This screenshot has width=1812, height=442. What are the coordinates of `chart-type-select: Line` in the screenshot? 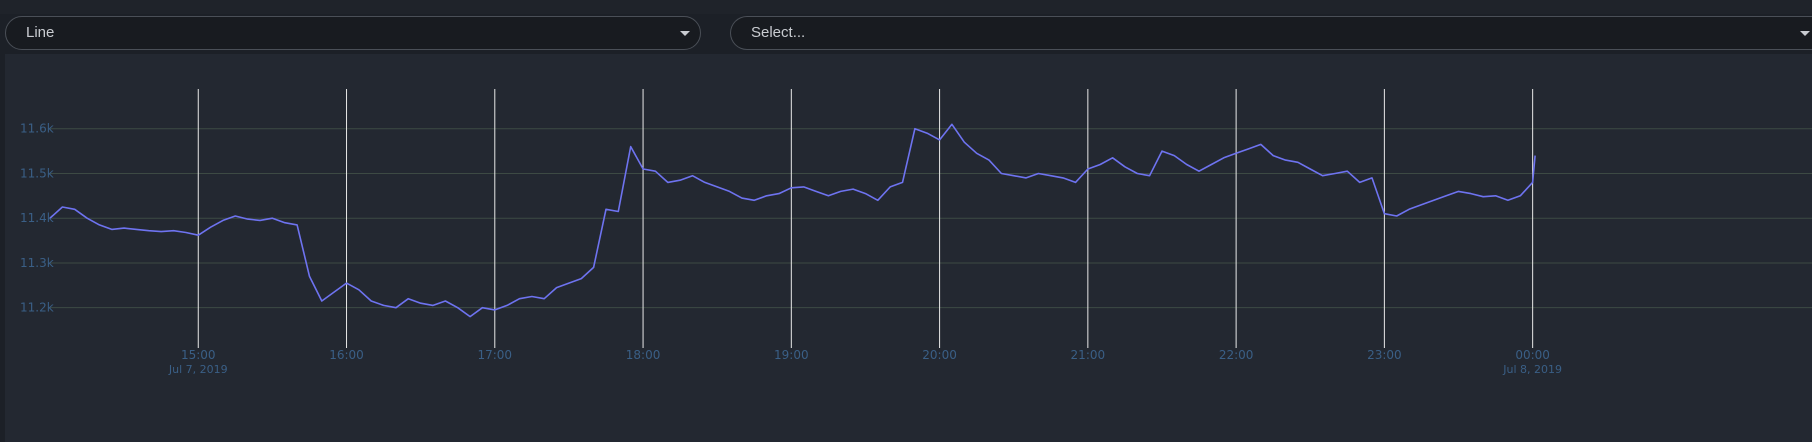 It's located at (353, 33).